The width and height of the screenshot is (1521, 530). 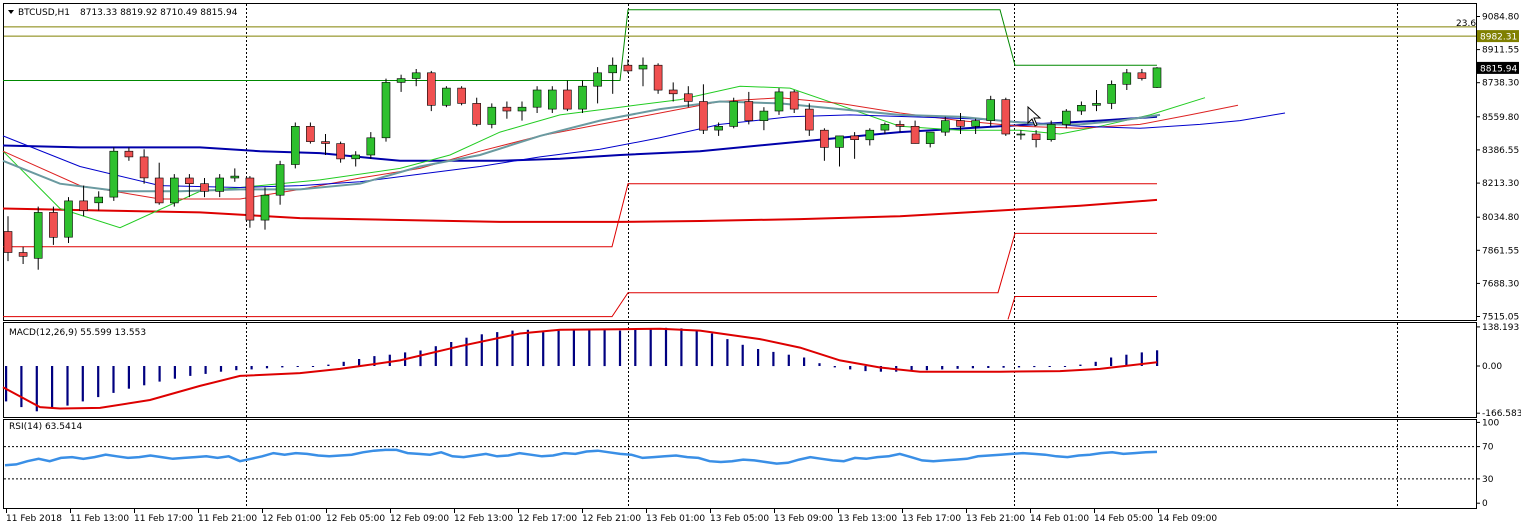 What do you see at coordinates (1500, 251) in the screenshot?
I see `main-tick-label-7: 7861.55` at bounding box center [1500, 251].